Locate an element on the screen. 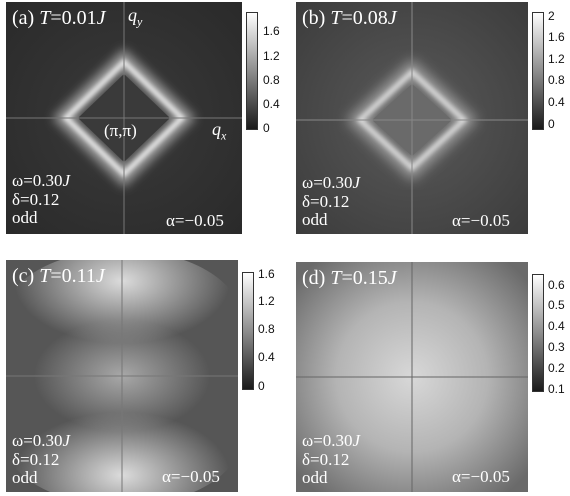  colorbar-a is located at coordinates (252, 71).